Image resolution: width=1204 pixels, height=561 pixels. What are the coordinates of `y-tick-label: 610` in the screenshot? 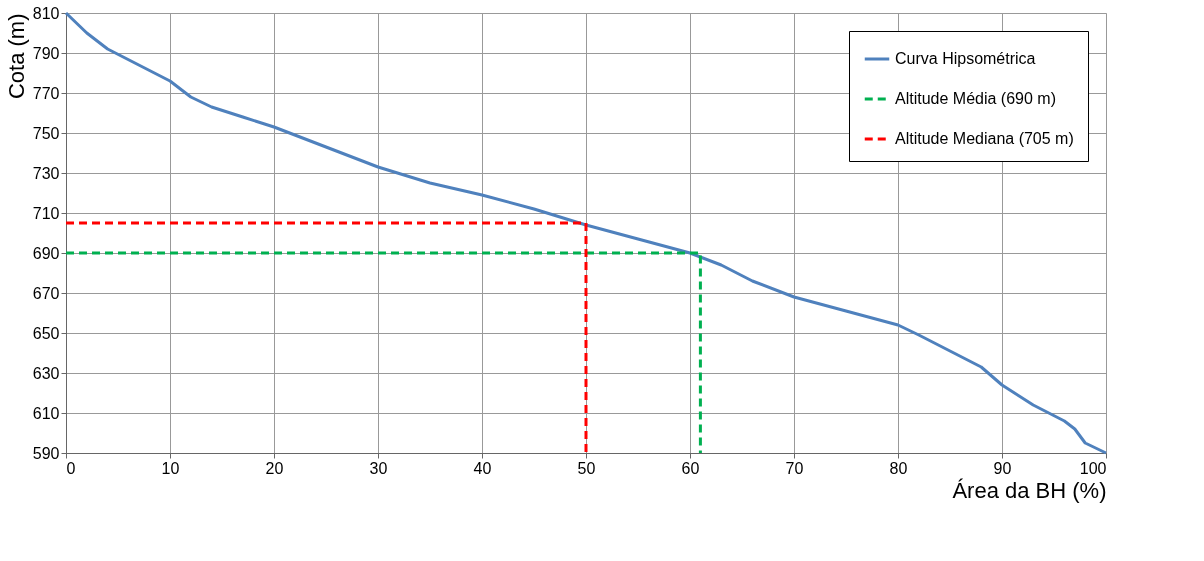 It's located at (46, 413).